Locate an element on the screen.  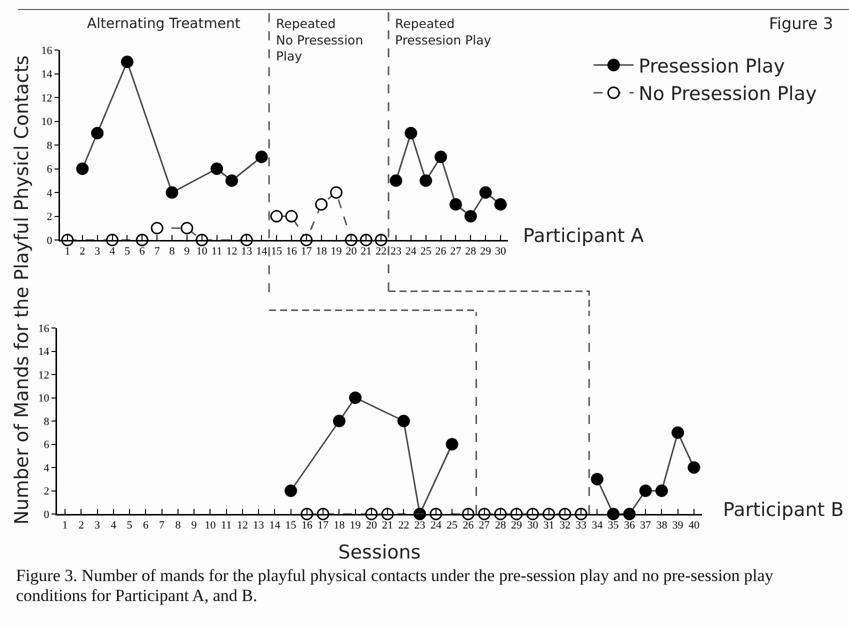
legend-label: Presession Play is located at coordinates (711, 66).